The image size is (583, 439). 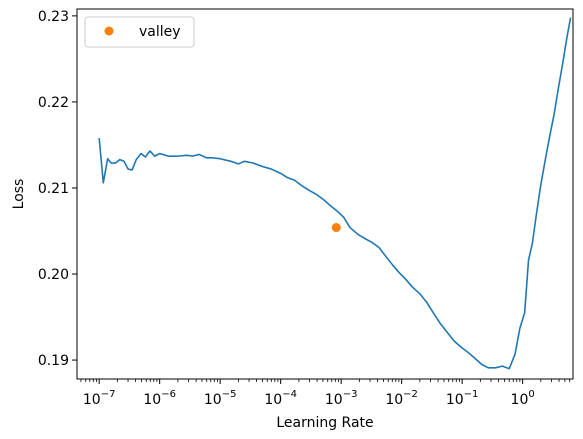 What do you see at coordinates (109, 31) in the screenshot?
I see `legend-marker-valley` at bounding box center [109, 31].